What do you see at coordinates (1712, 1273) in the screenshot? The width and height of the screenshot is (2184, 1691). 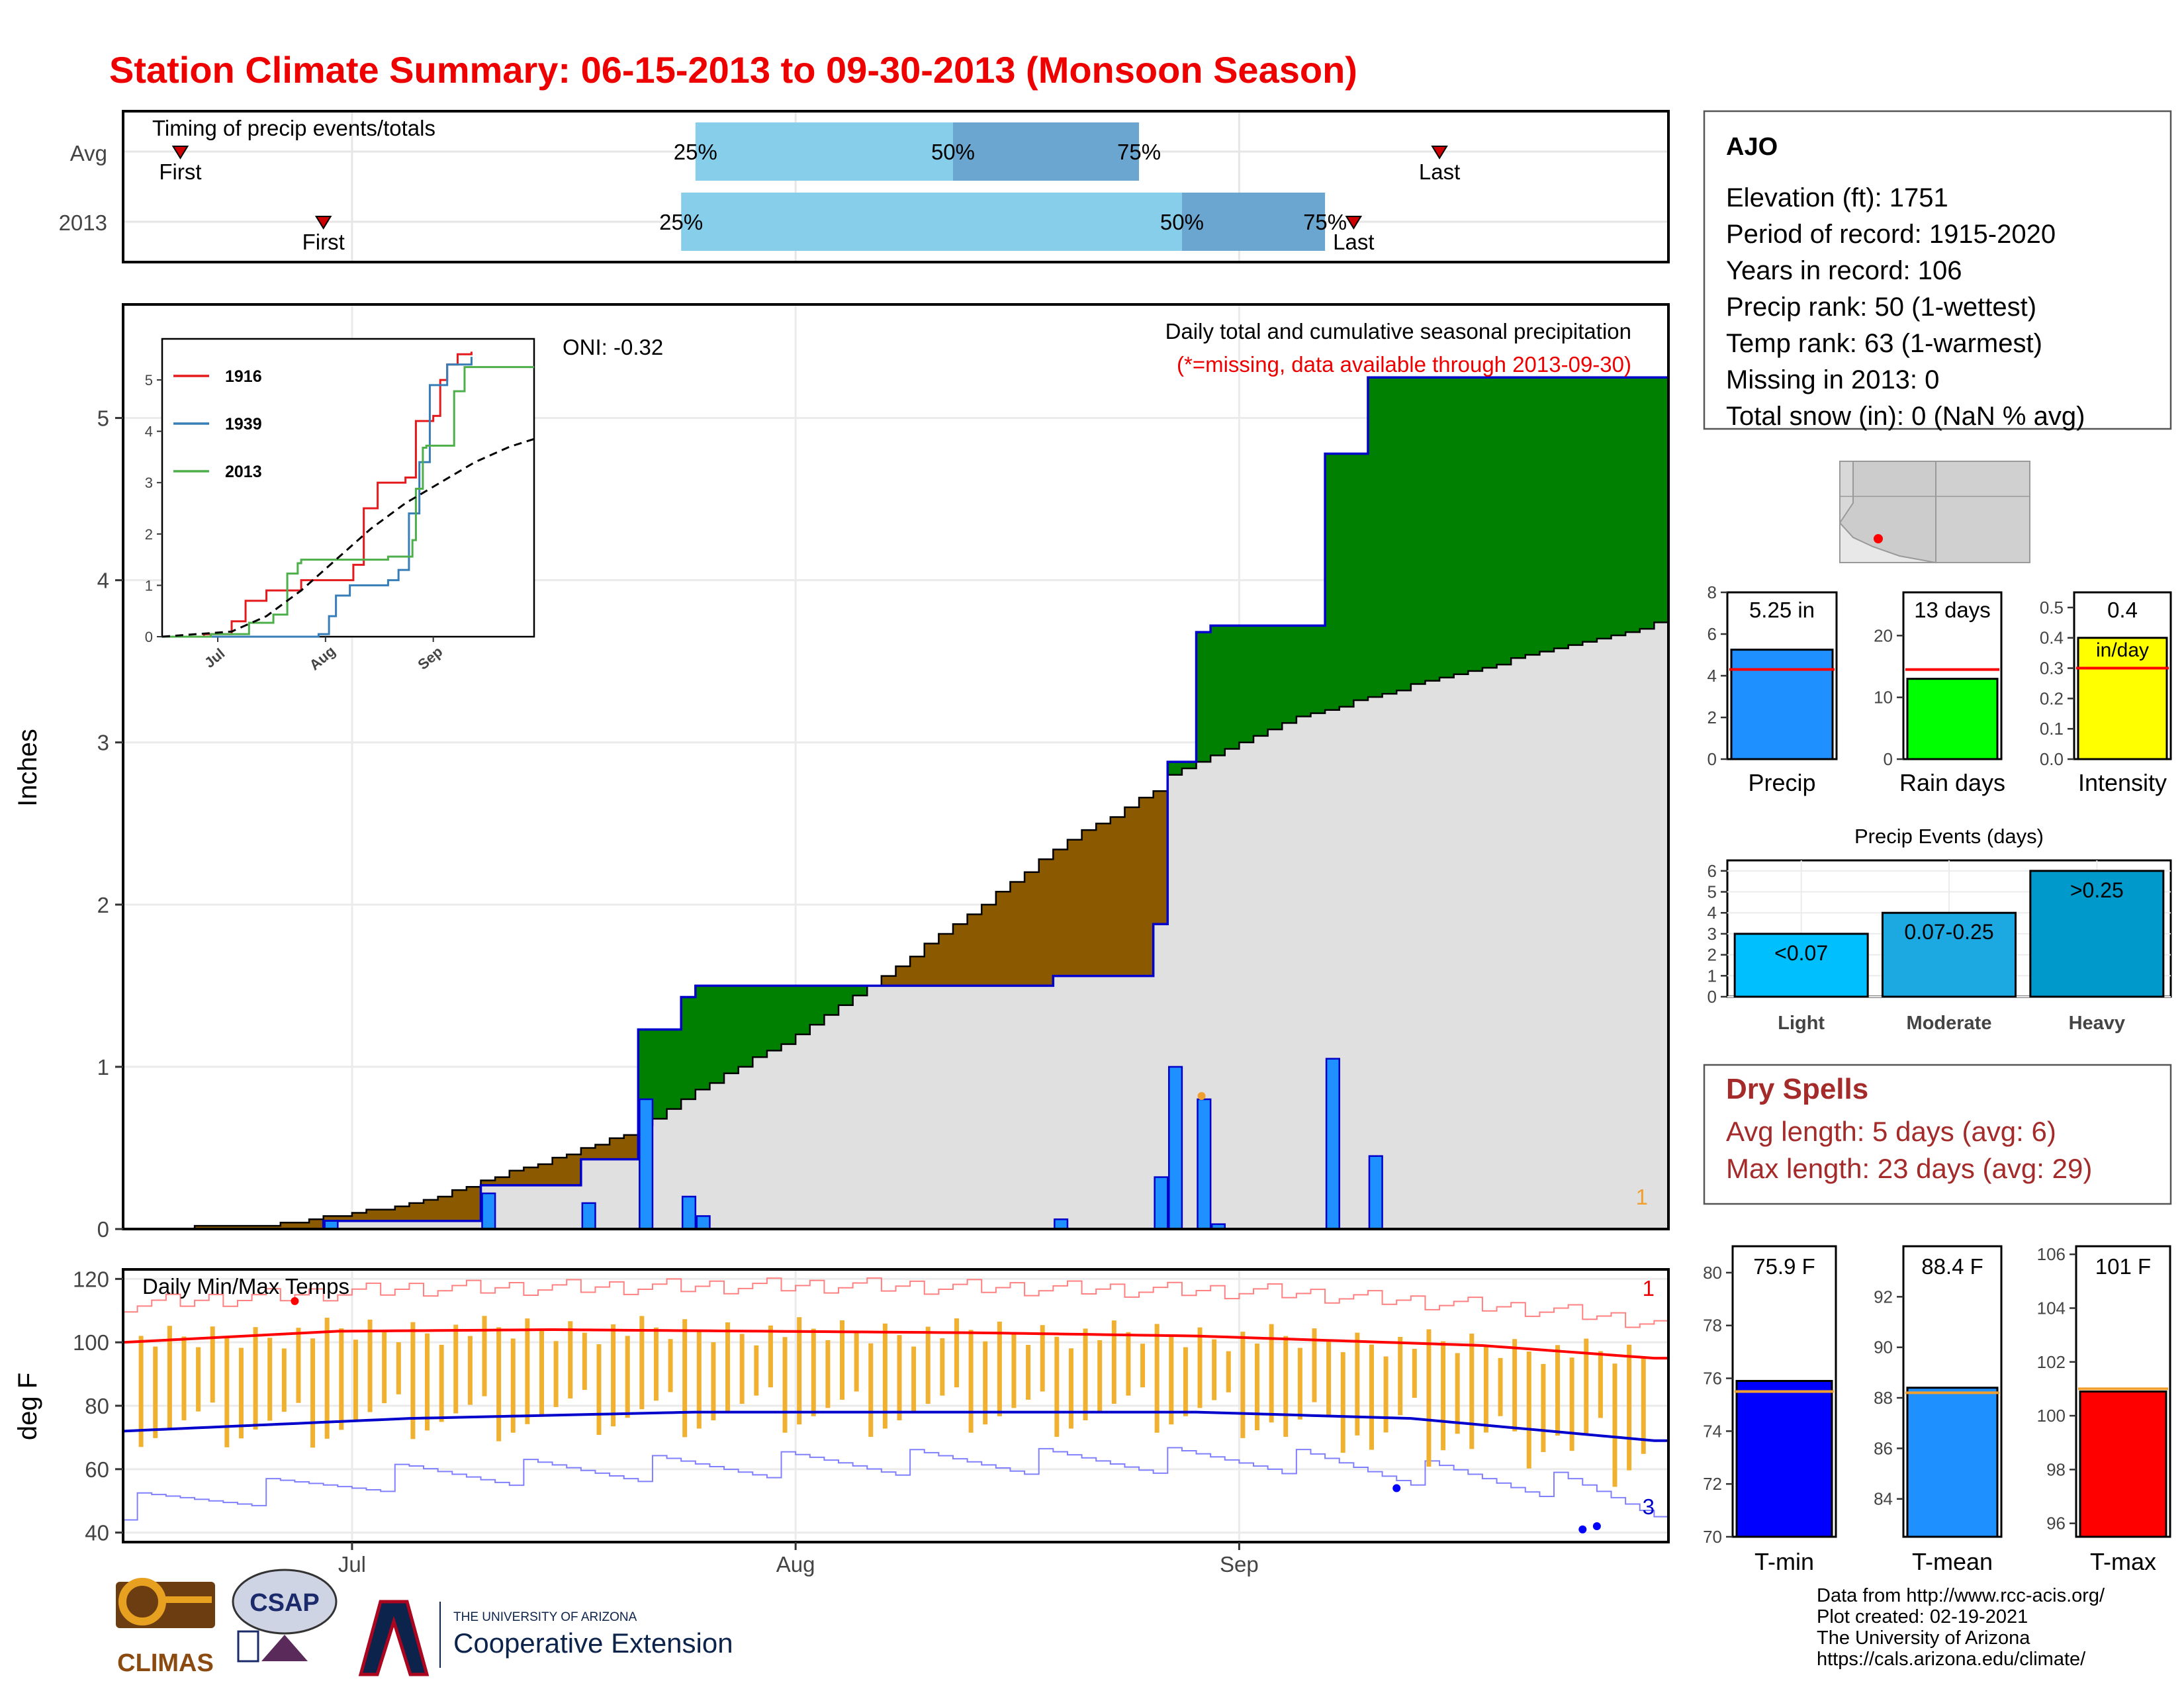 I see `temp-bar-tick-label: 80` at bounding box center [1712, 1273].